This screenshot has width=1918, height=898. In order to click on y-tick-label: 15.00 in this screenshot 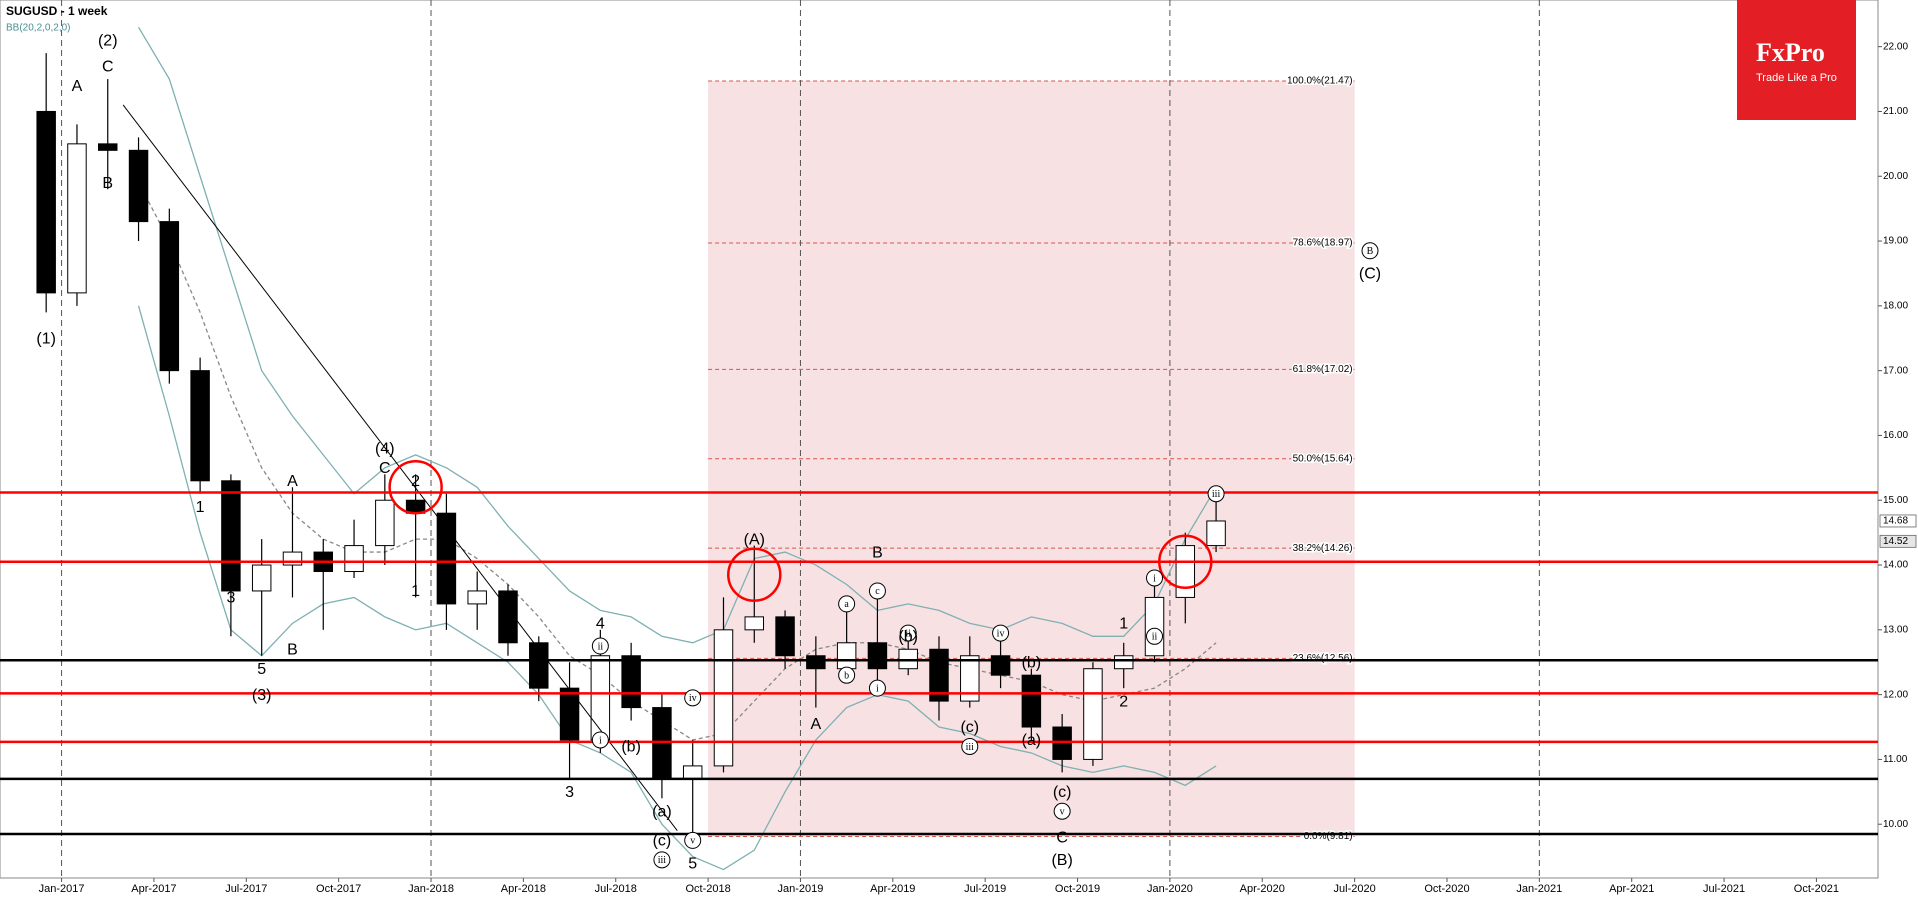, I will do `click(1895, 500)`.